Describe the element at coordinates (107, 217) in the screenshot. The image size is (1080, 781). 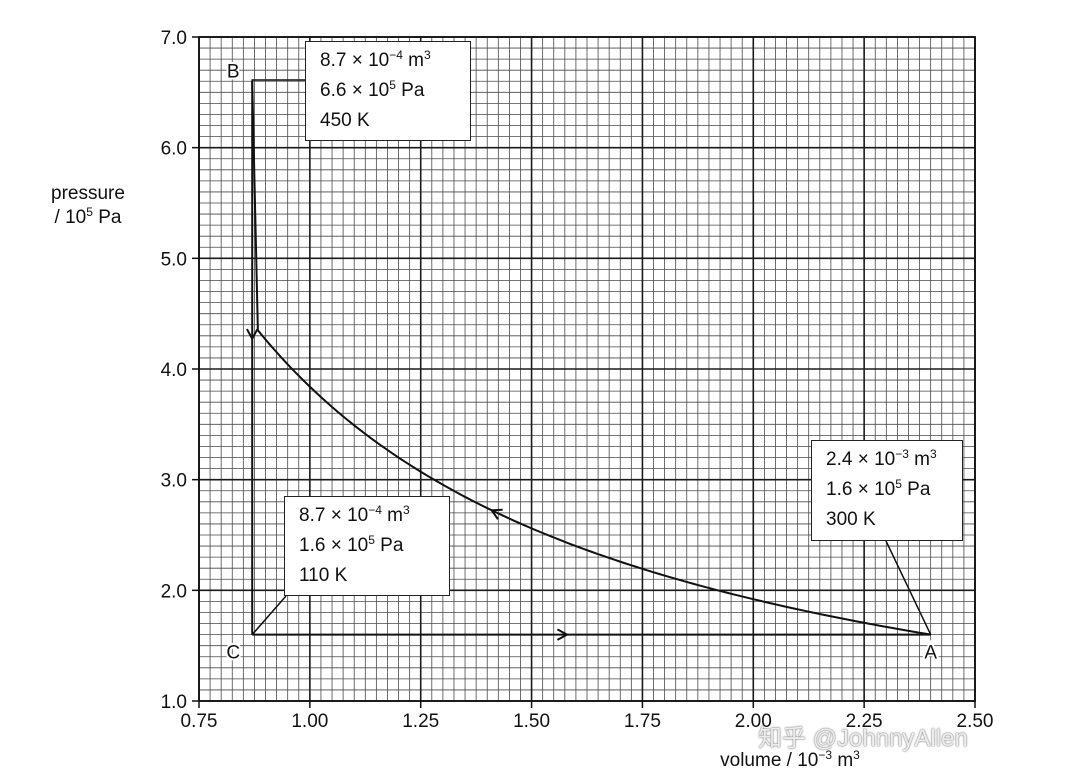
I see `y-axis-label-unit: Pa` at that location.